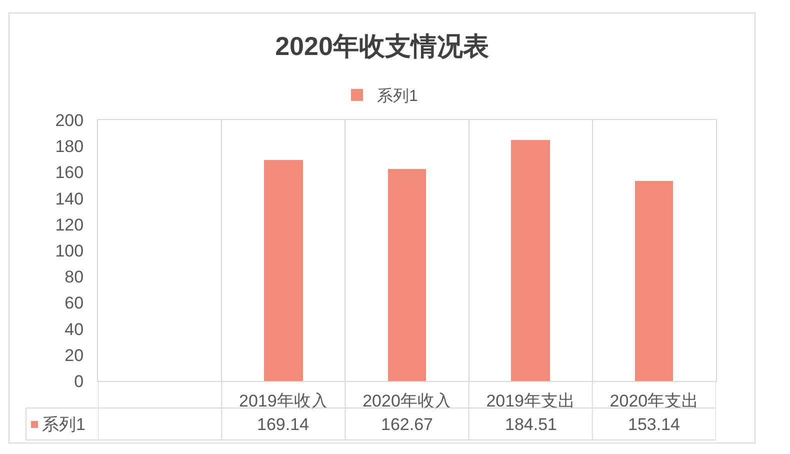 The image size is (790, 454). What do you see at coordinates (69, 172) in the screenshot?
I see `y-tick-label: 160` at bounding box center [69, 172].